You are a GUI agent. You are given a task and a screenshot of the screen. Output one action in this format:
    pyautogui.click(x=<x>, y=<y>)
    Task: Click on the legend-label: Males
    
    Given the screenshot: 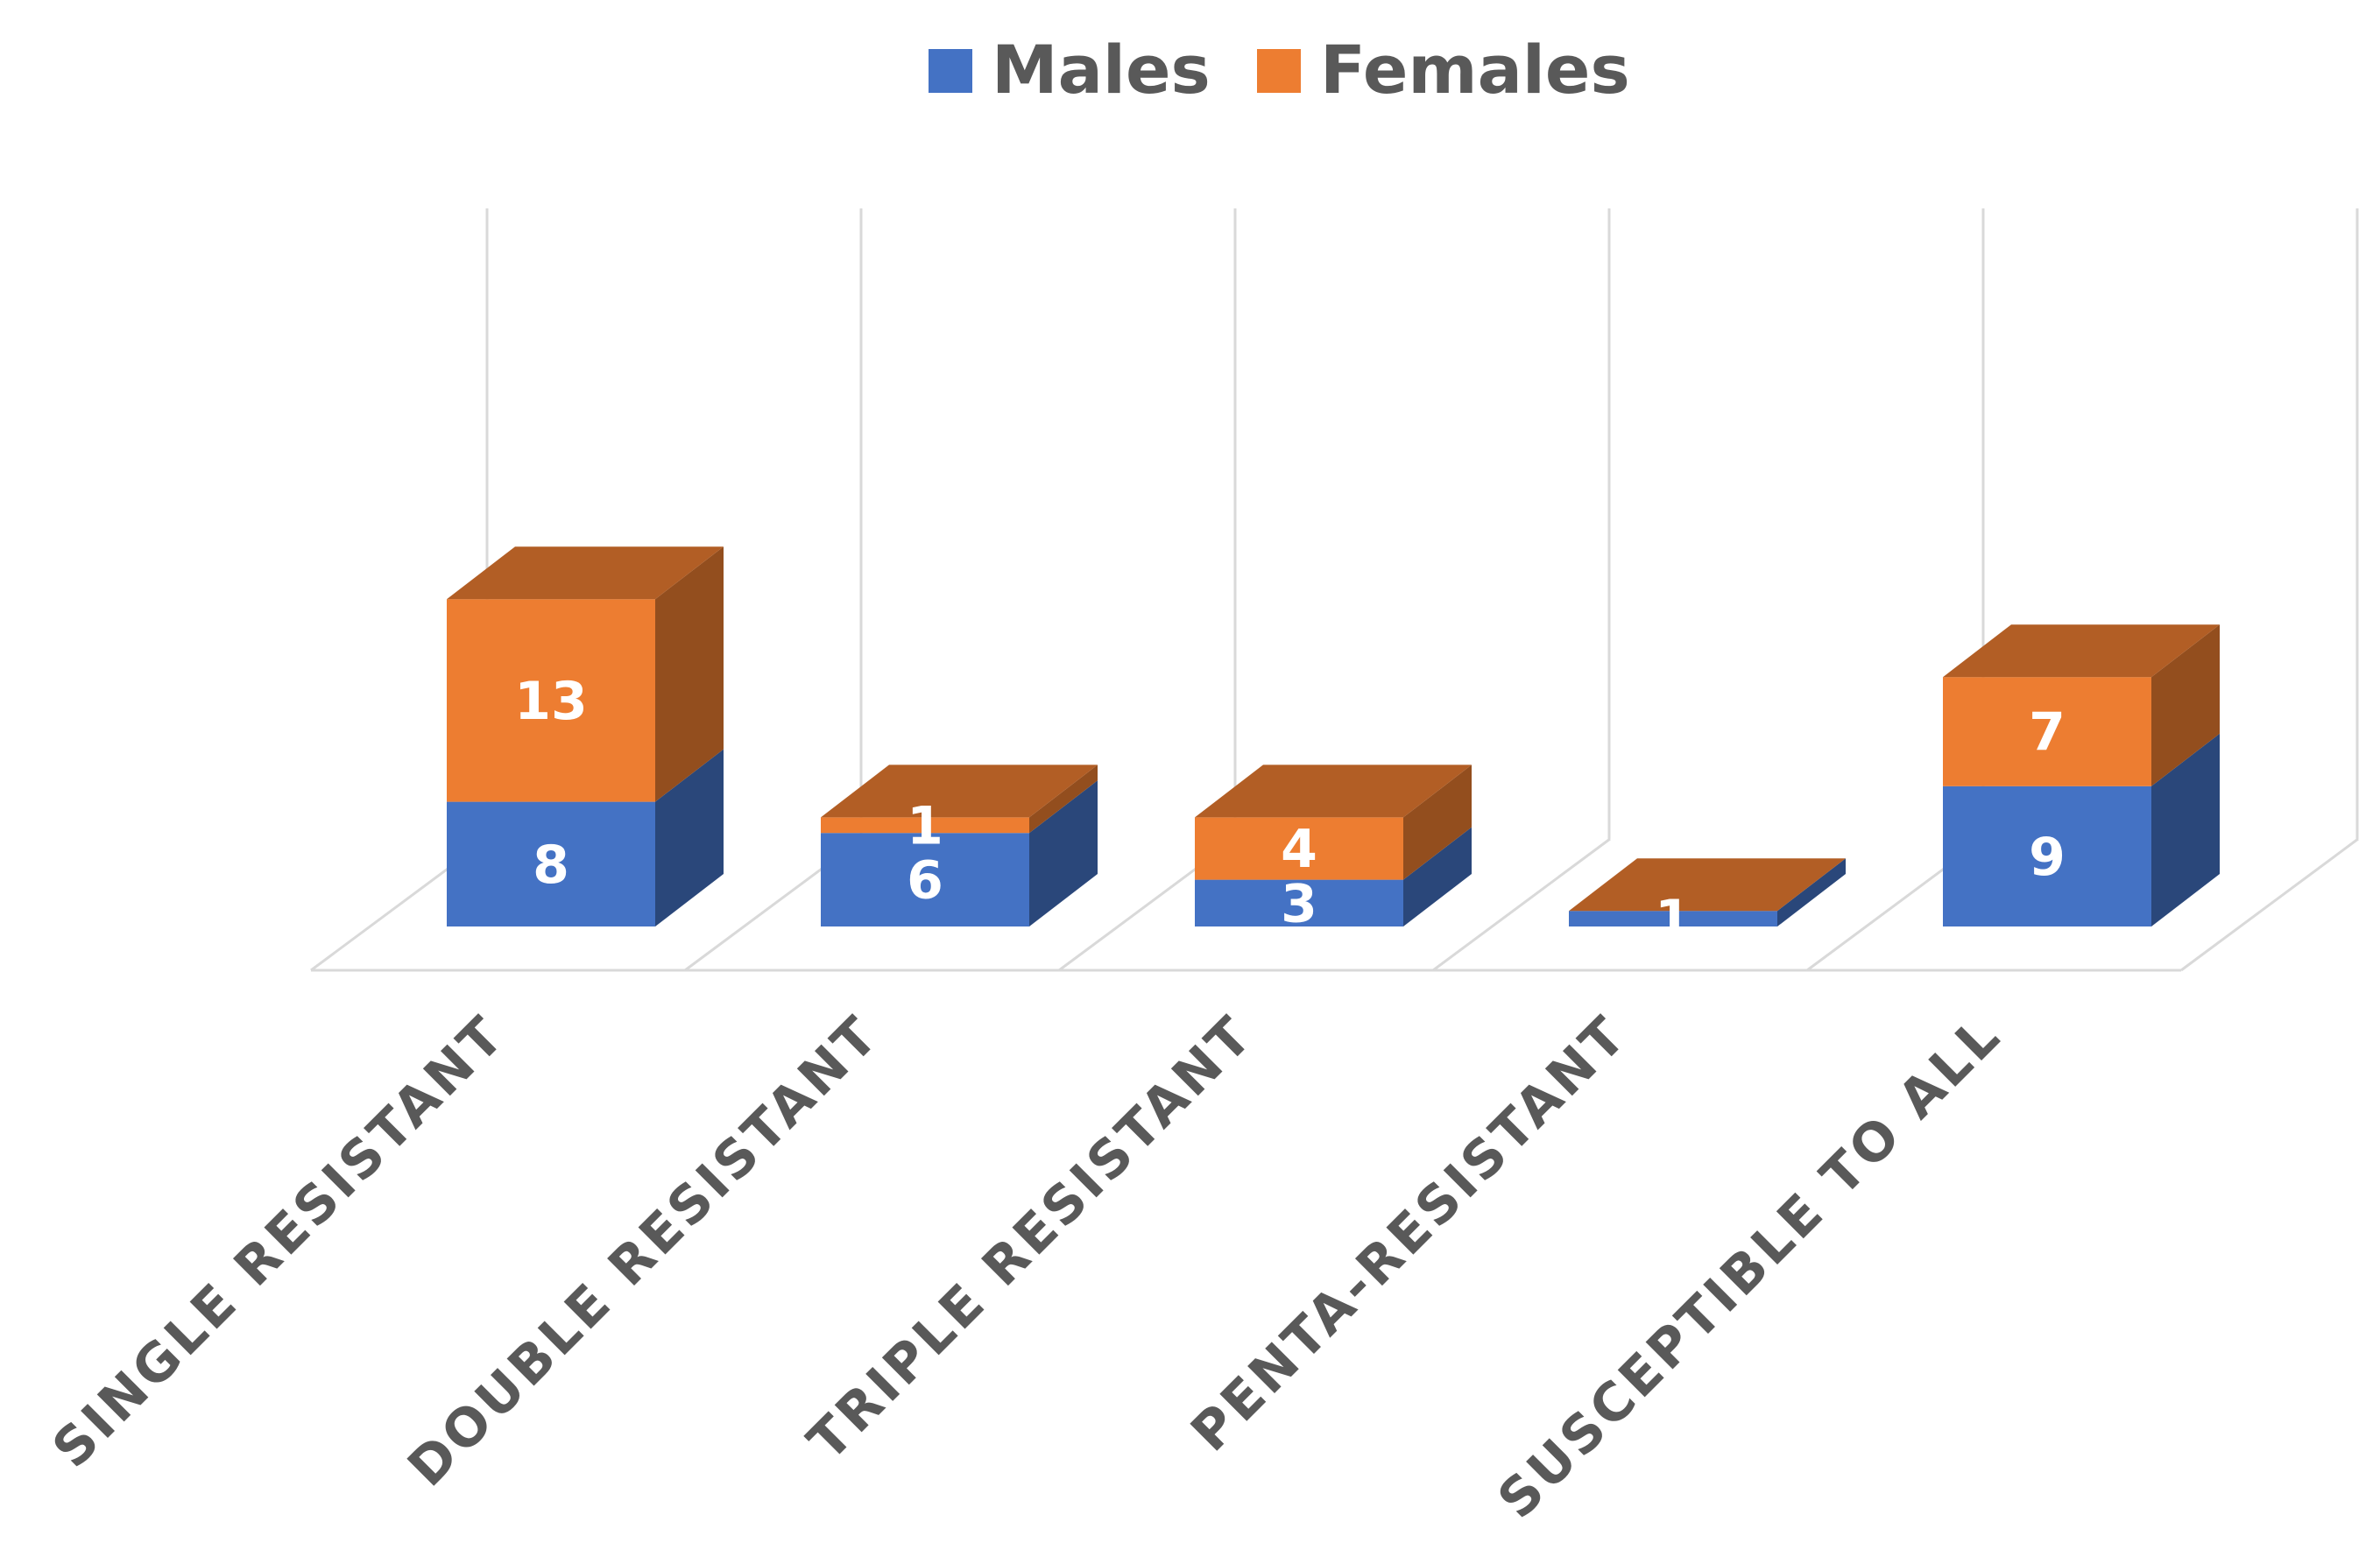 What is the action you would take?
    pyautogui.click(x=1101, y=70)
    